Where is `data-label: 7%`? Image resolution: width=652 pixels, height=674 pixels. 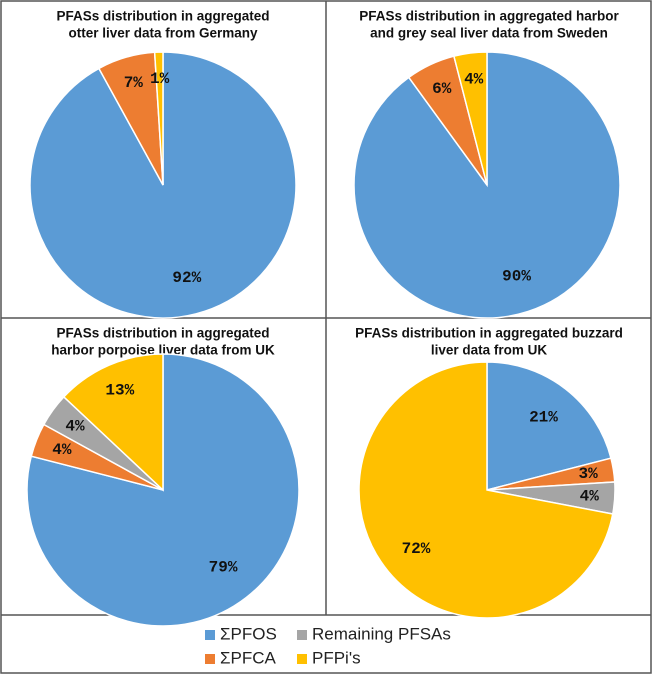
data-label: 7% is located at coordinates (134, 83).